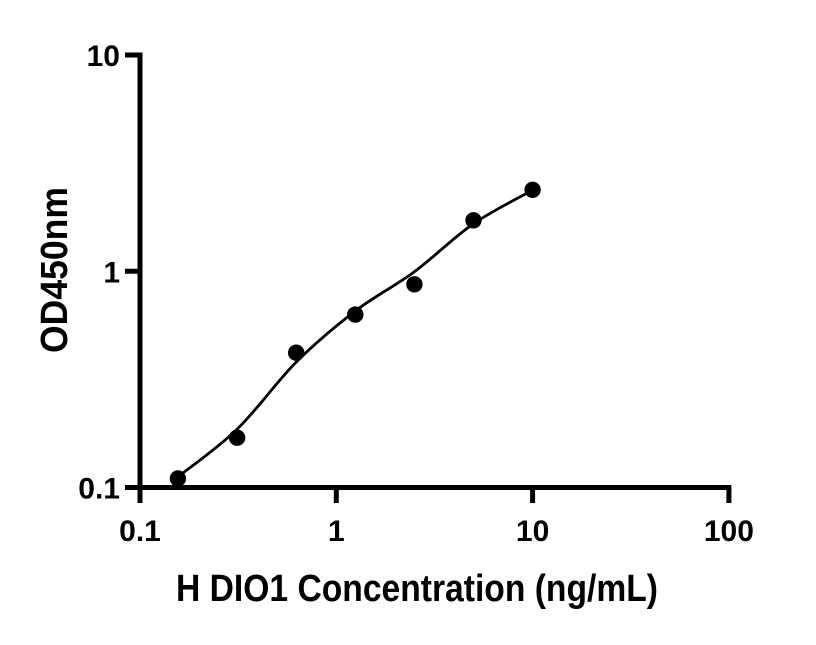  Describe the element at coordinates (103, 56) in the screenshot. I see `y-tick-label: 10` at that location.